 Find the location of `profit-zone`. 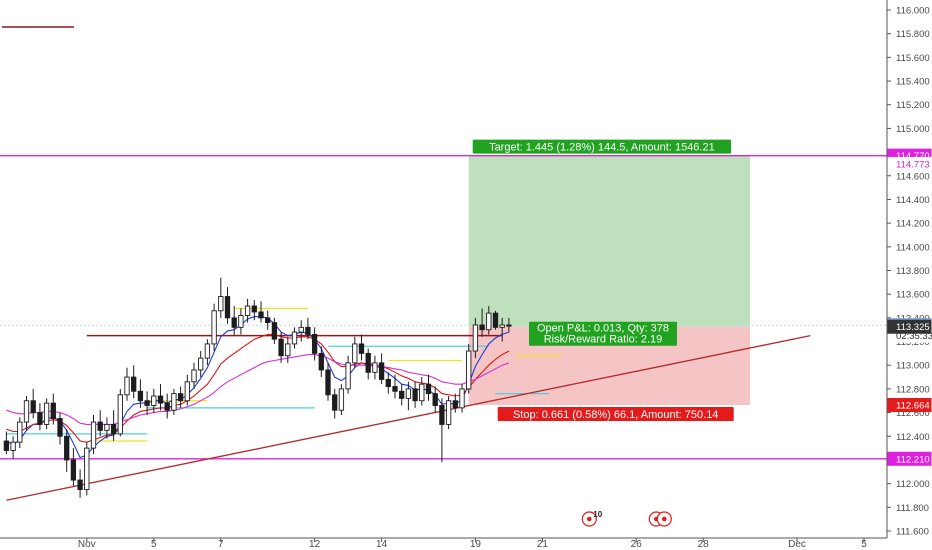

profit-zone is located at coordinates (609, 241).